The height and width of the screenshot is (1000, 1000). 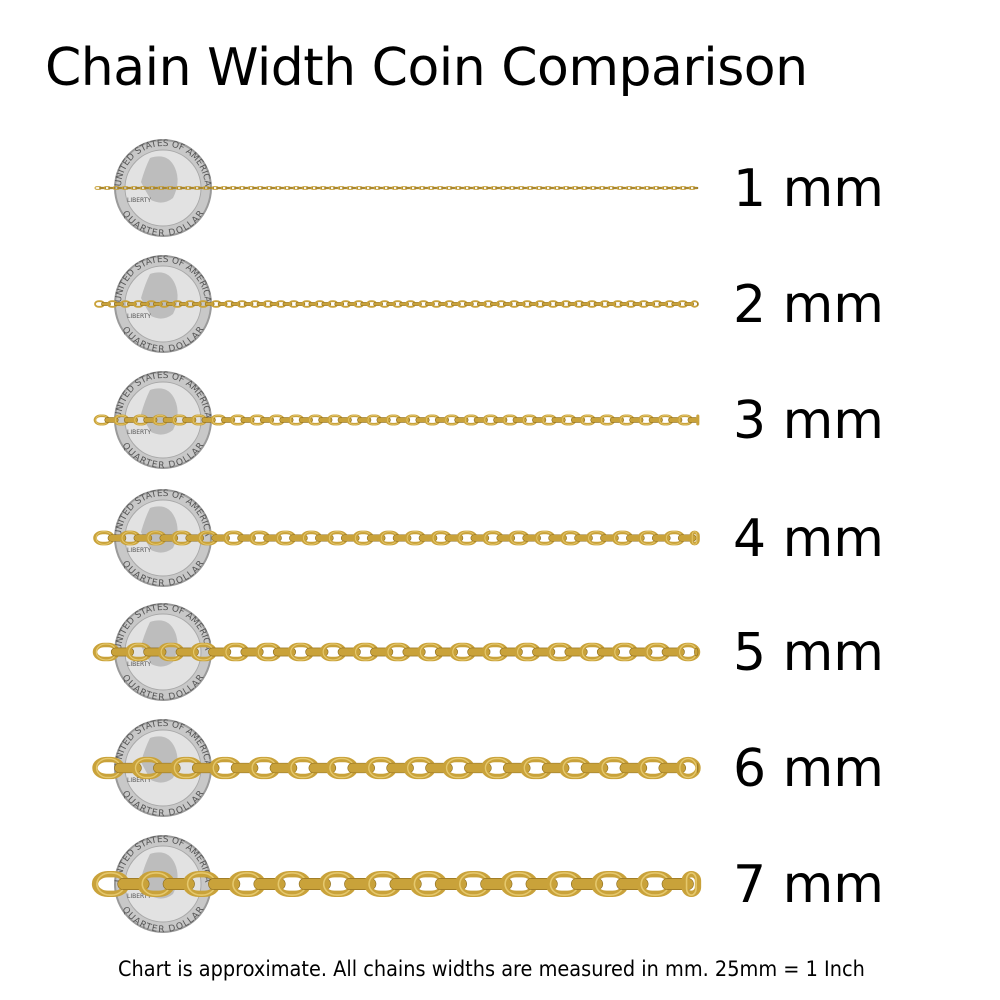 What do you see at coordinates (396, 304) in the screenshot?
I see `chain-2mm` at bounding box center [396, 304].